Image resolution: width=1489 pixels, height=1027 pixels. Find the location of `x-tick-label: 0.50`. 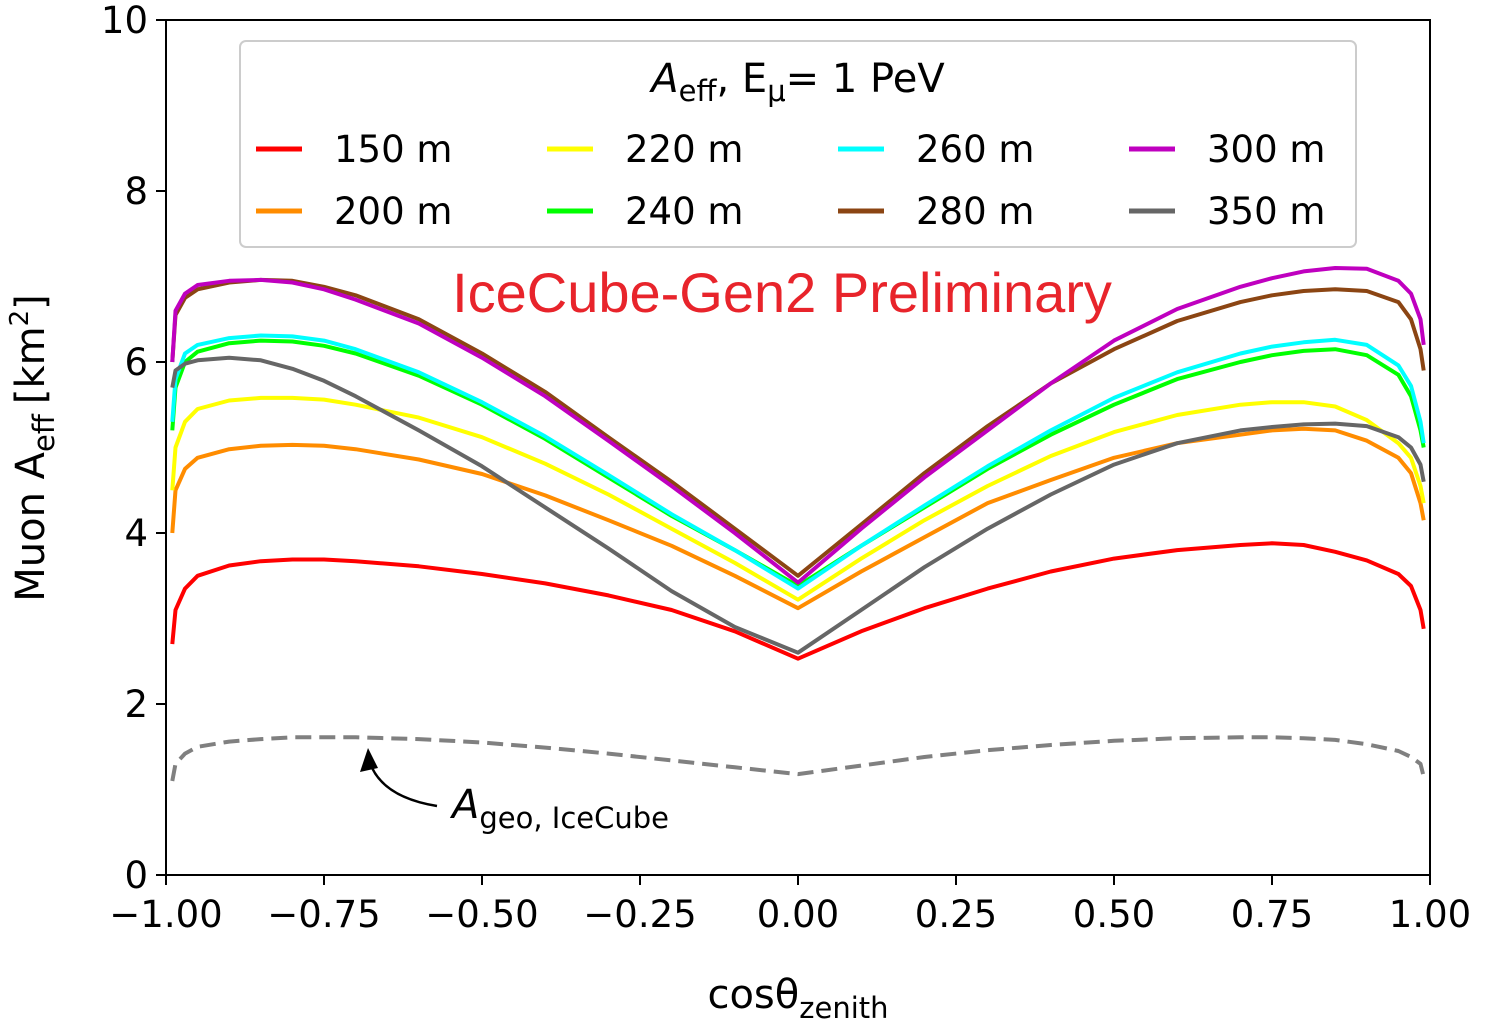

x-tick-label: 0.50 is located at coordinates (1114, 914).